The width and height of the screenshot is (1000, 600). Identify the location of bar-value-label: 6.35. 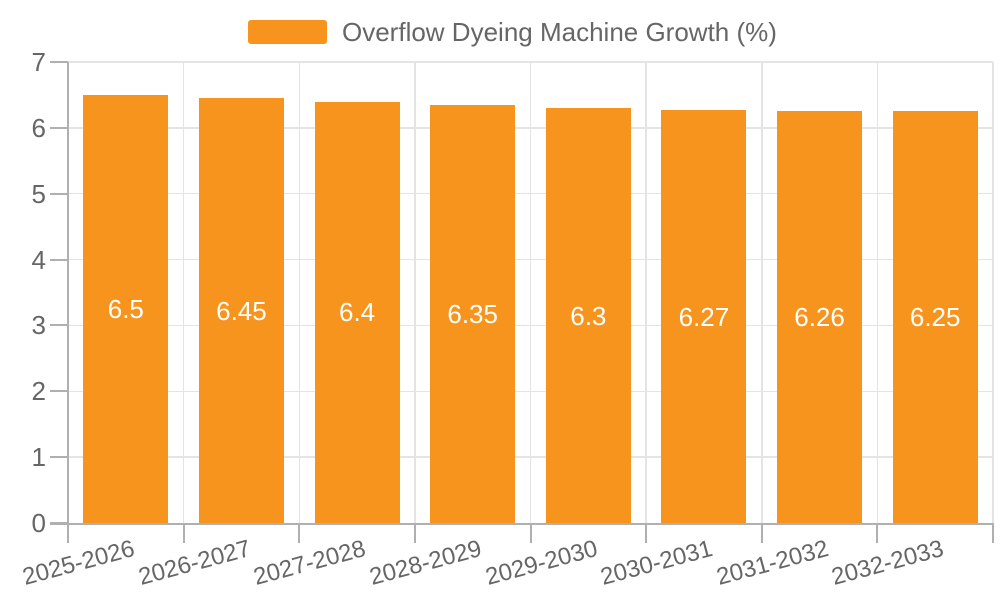
(472, 313).